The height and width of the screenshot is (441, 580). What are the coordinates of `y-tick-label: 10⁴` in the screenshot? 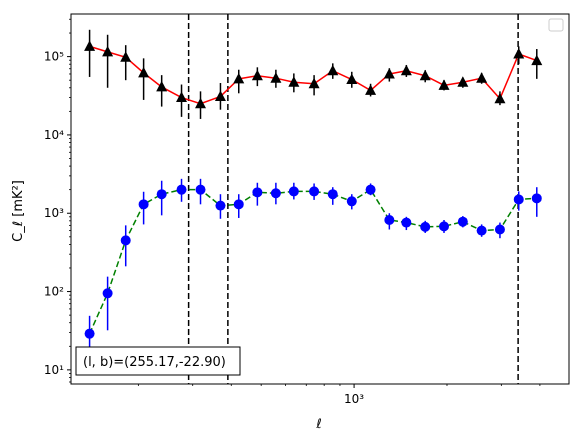 It's located at (54, 135).